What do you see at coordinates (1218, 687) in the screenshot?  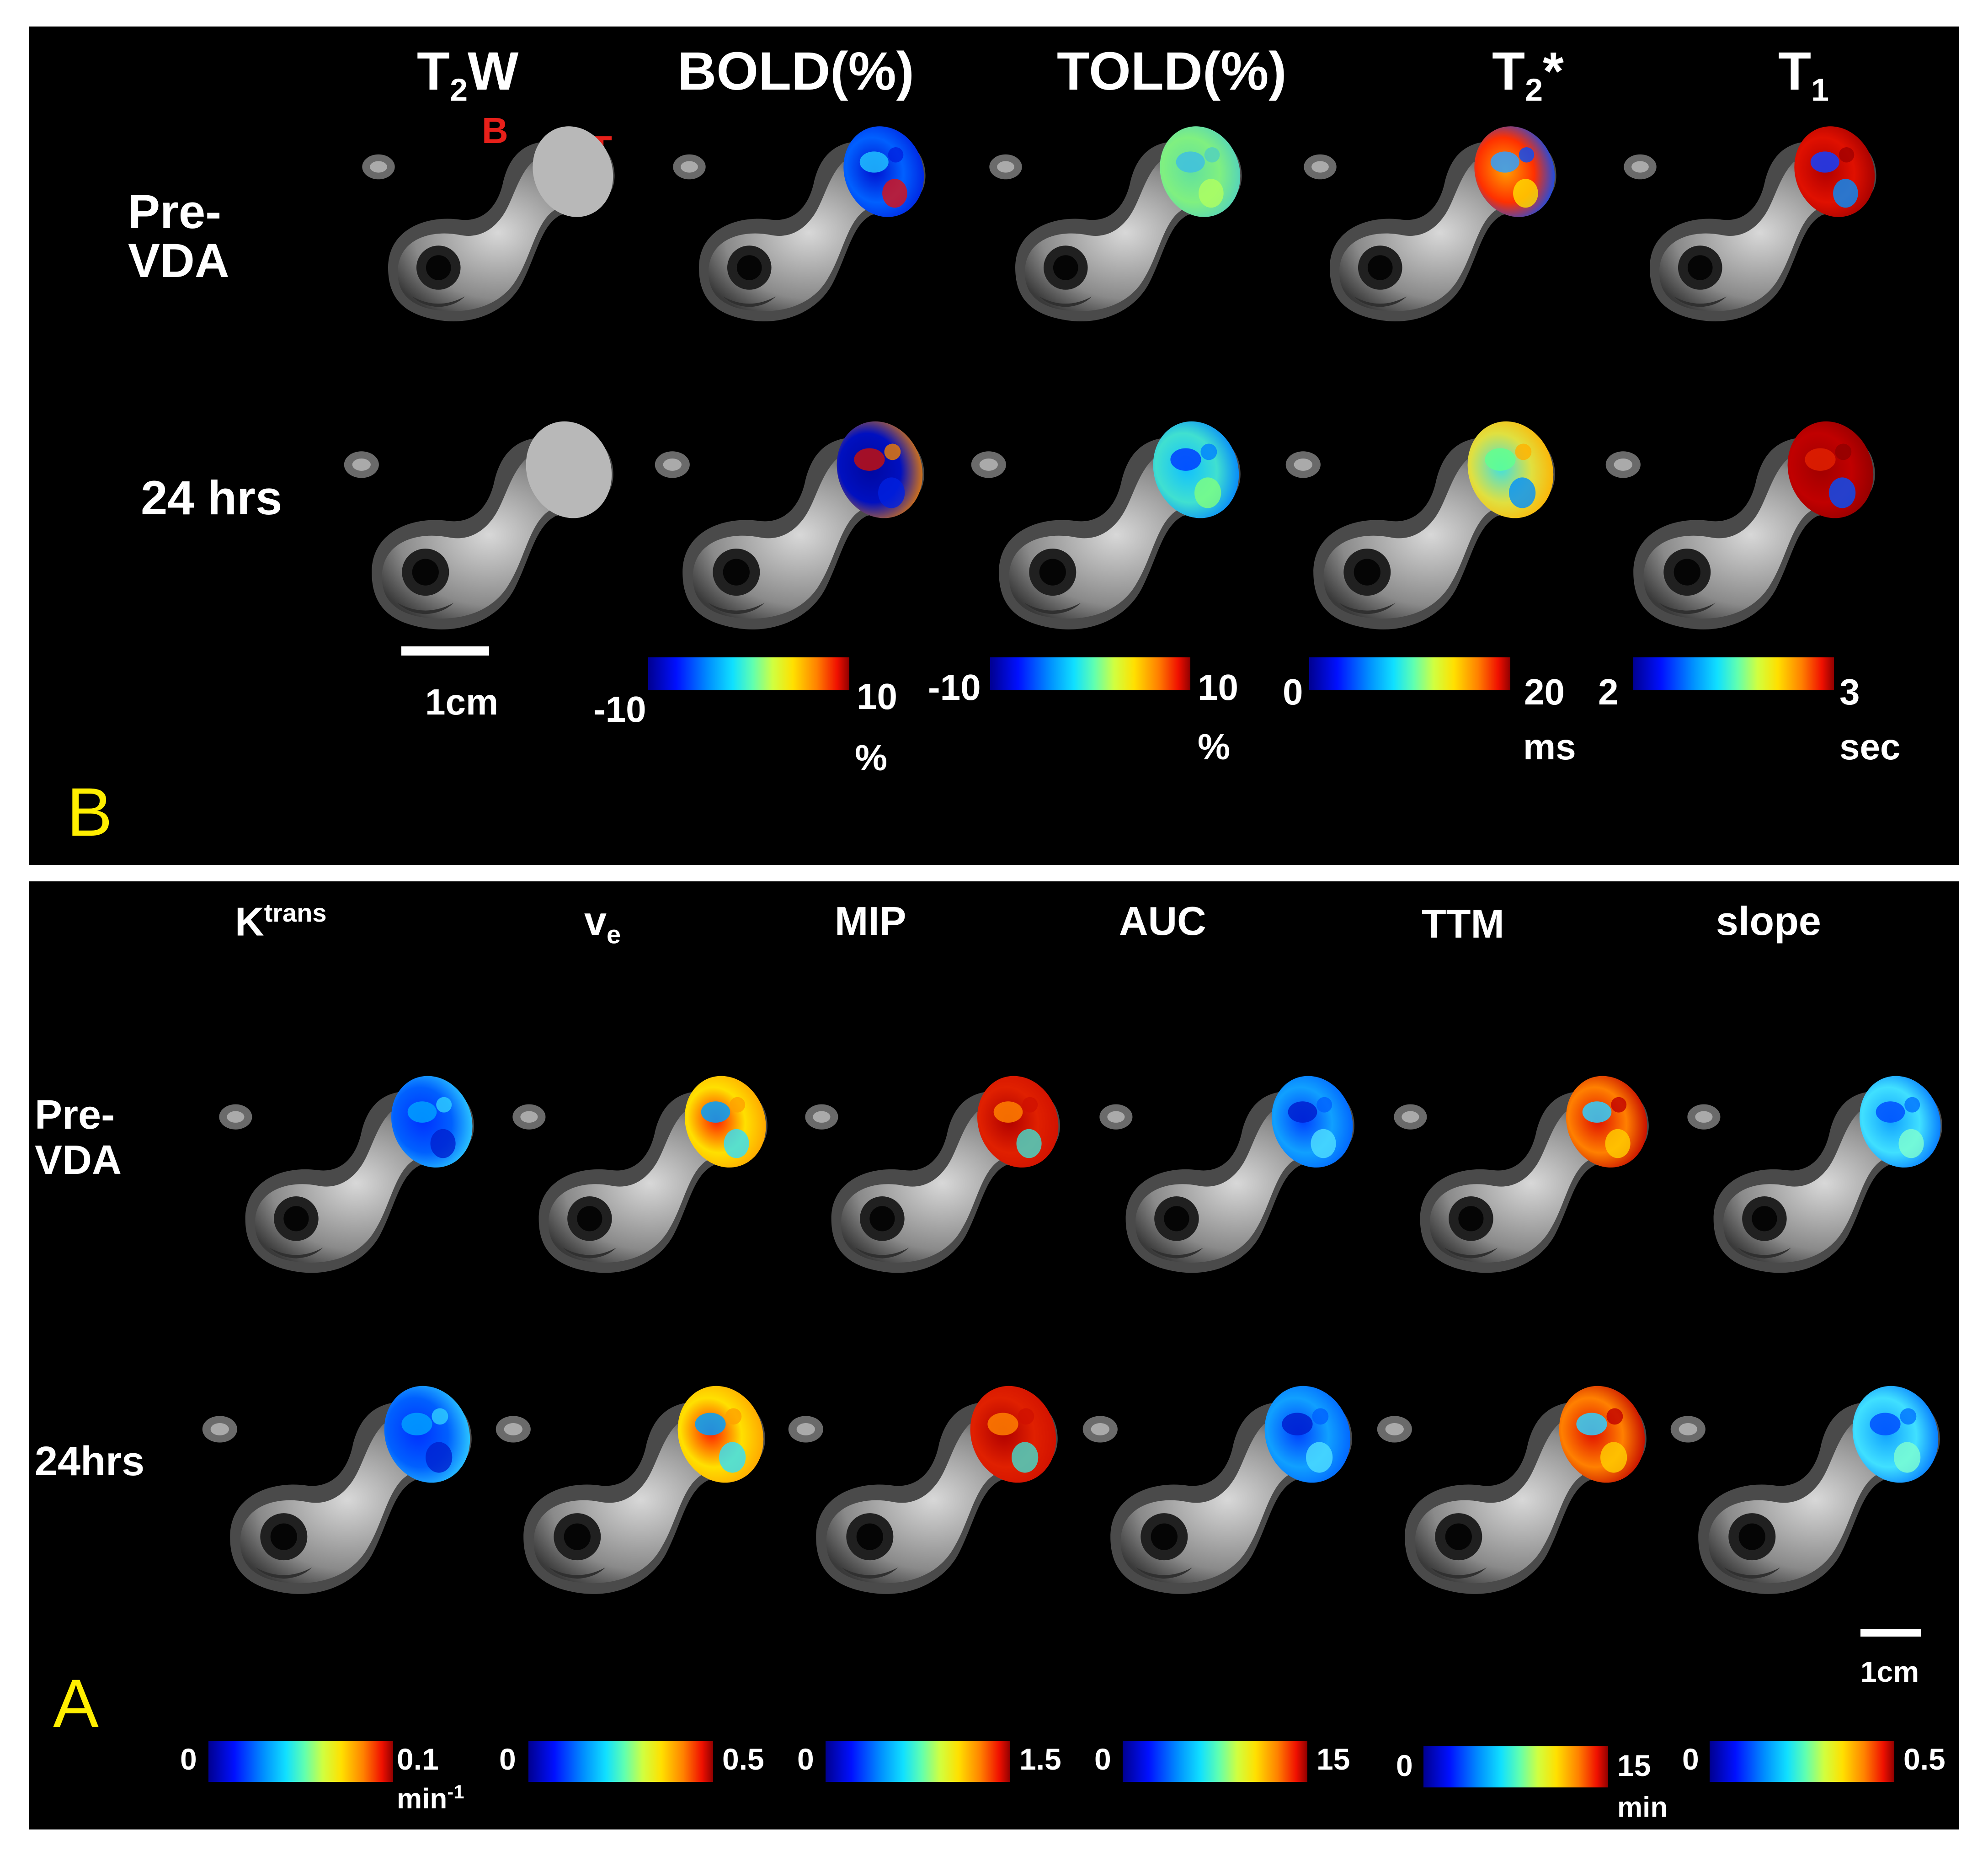 I see `colorbar-told-max: 10` at bounding box center [1218, 687].